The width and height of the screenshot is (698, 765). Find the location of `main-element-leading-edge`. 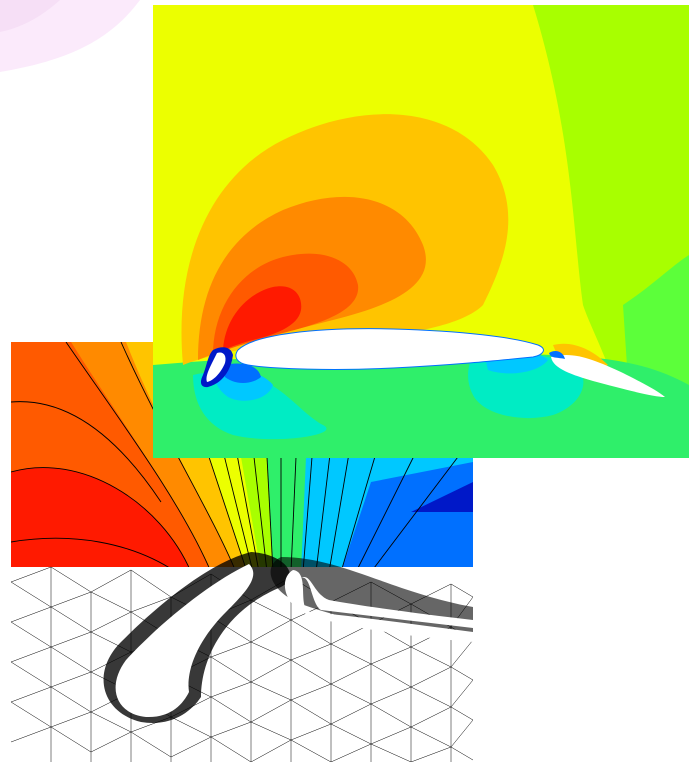

main-element-leading-edge is located at coordinates (378, 666).